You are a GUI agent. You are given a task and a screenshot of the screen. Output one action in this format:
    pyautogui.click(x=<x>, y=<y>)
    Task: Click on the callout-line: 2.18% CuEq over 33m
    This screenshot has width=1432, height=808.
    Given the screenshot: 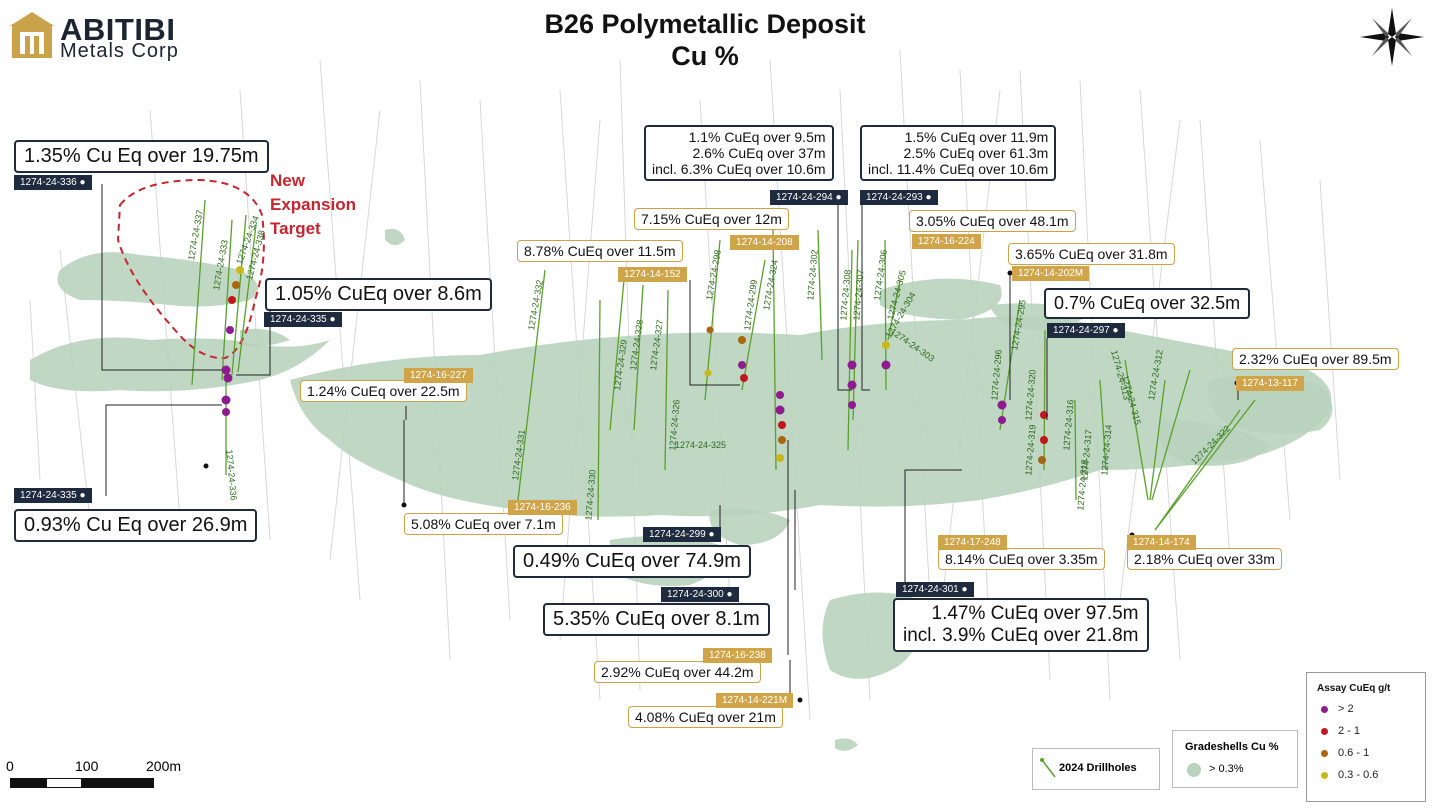 What is the action you would take?
    pyautogui.click(x=1204, y=559)
    